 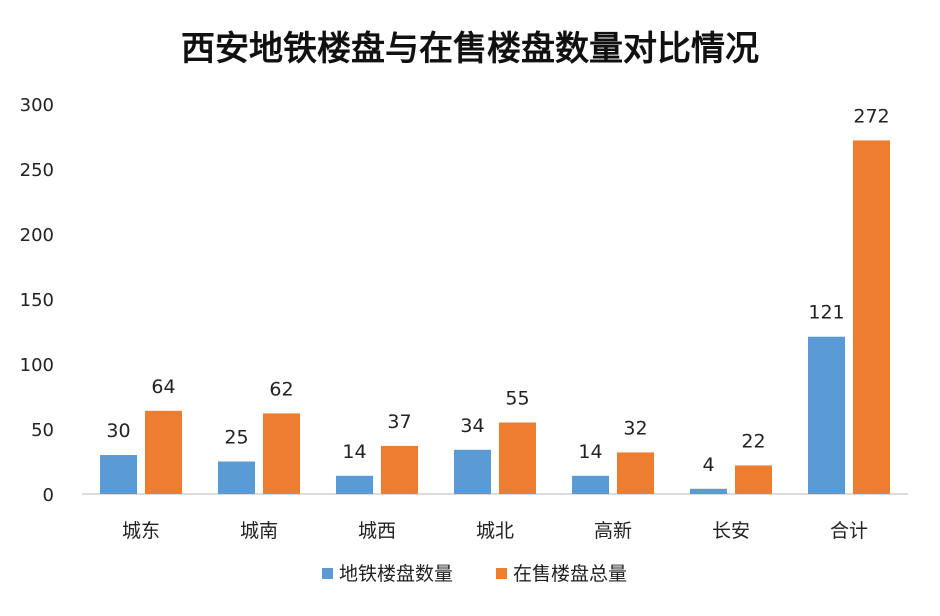 I want to click on data-label: 121, so click(x=826, y=313).